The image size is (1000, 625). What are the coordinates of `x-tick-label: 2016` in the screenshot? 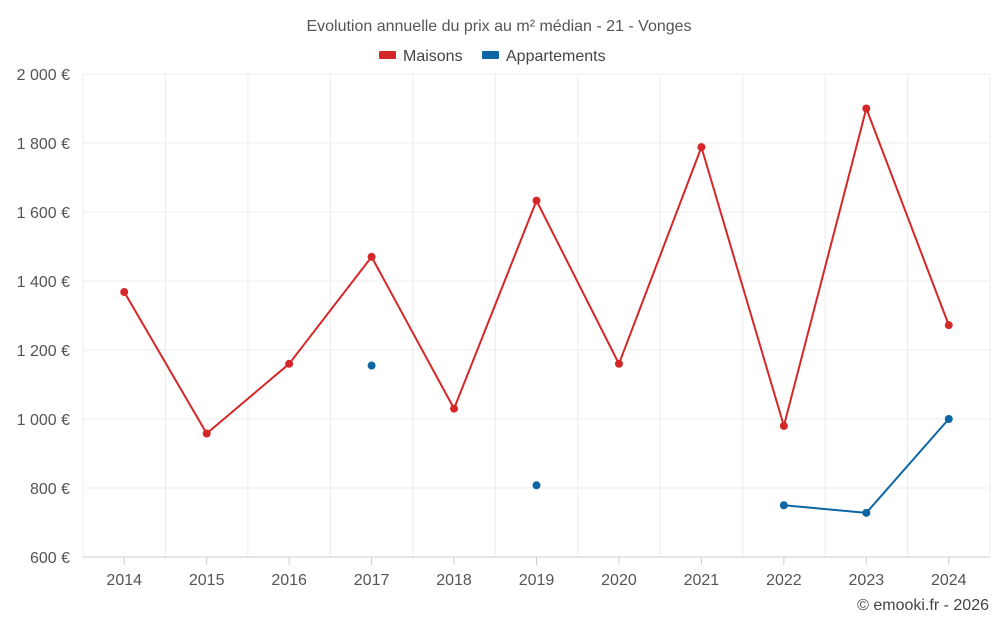 It's located at (289, 580).